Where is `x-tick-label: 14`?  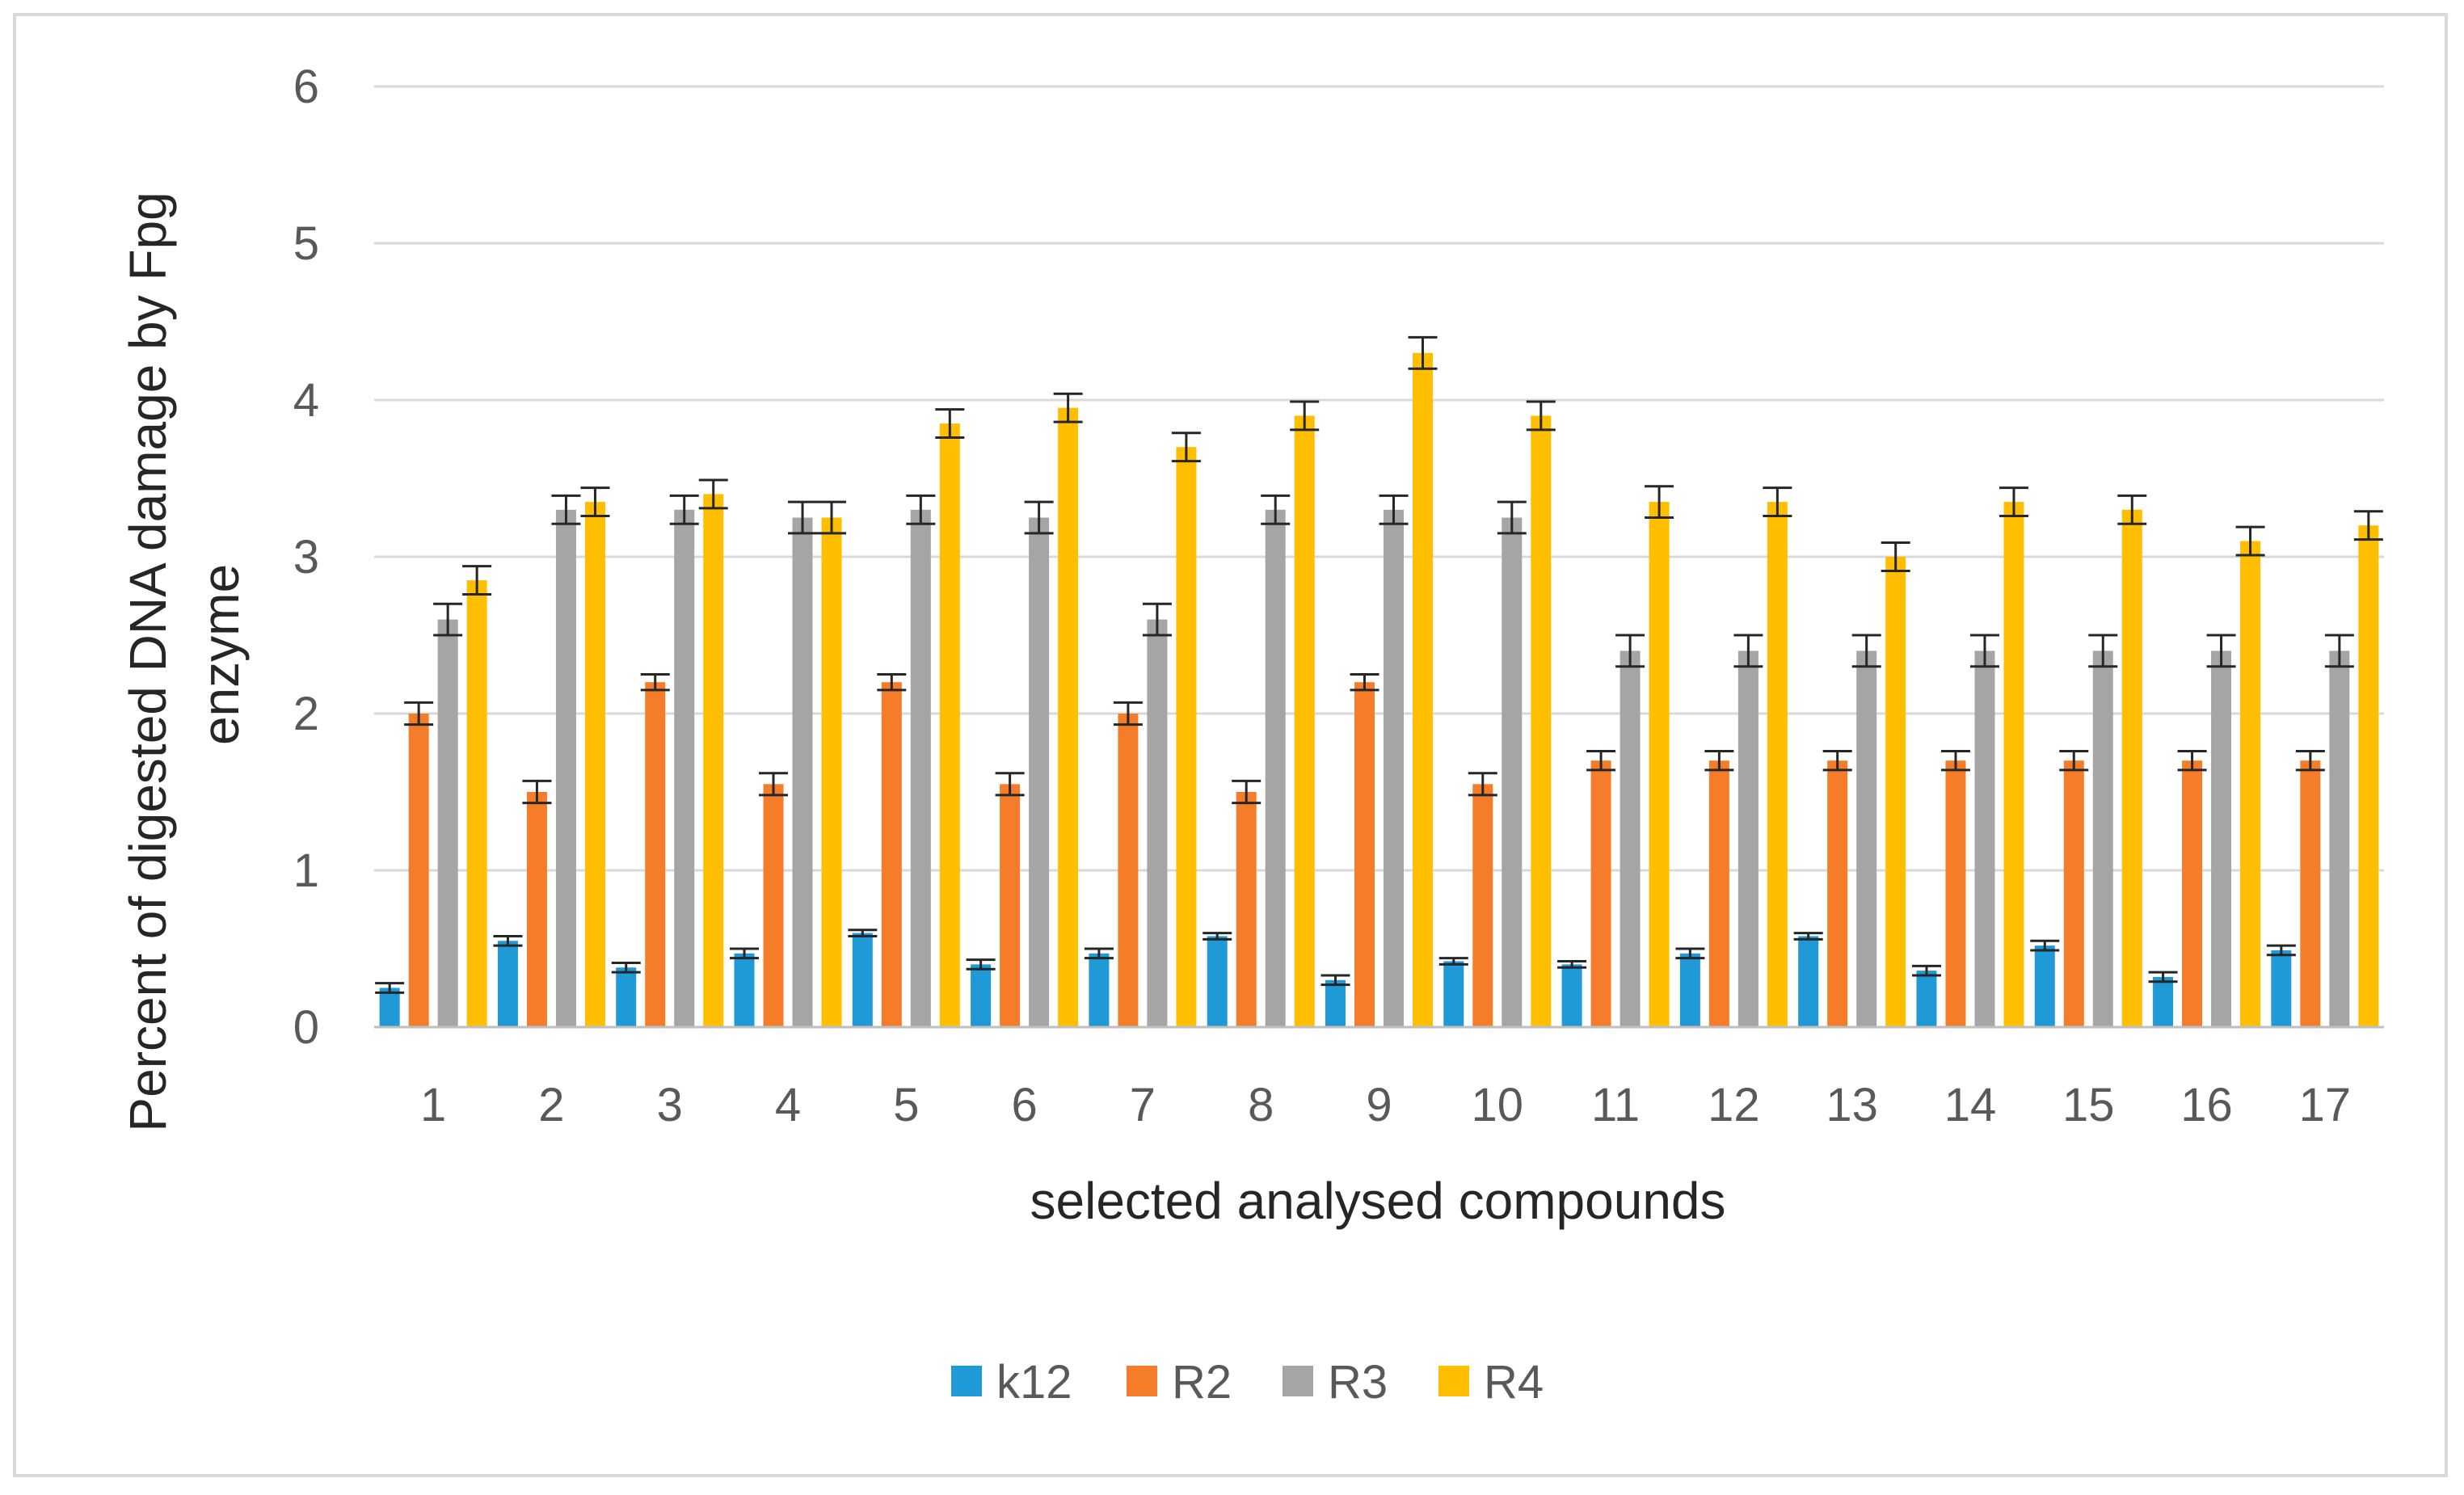
x-tick-label: 14 is located at coordinates (1971, 1105).